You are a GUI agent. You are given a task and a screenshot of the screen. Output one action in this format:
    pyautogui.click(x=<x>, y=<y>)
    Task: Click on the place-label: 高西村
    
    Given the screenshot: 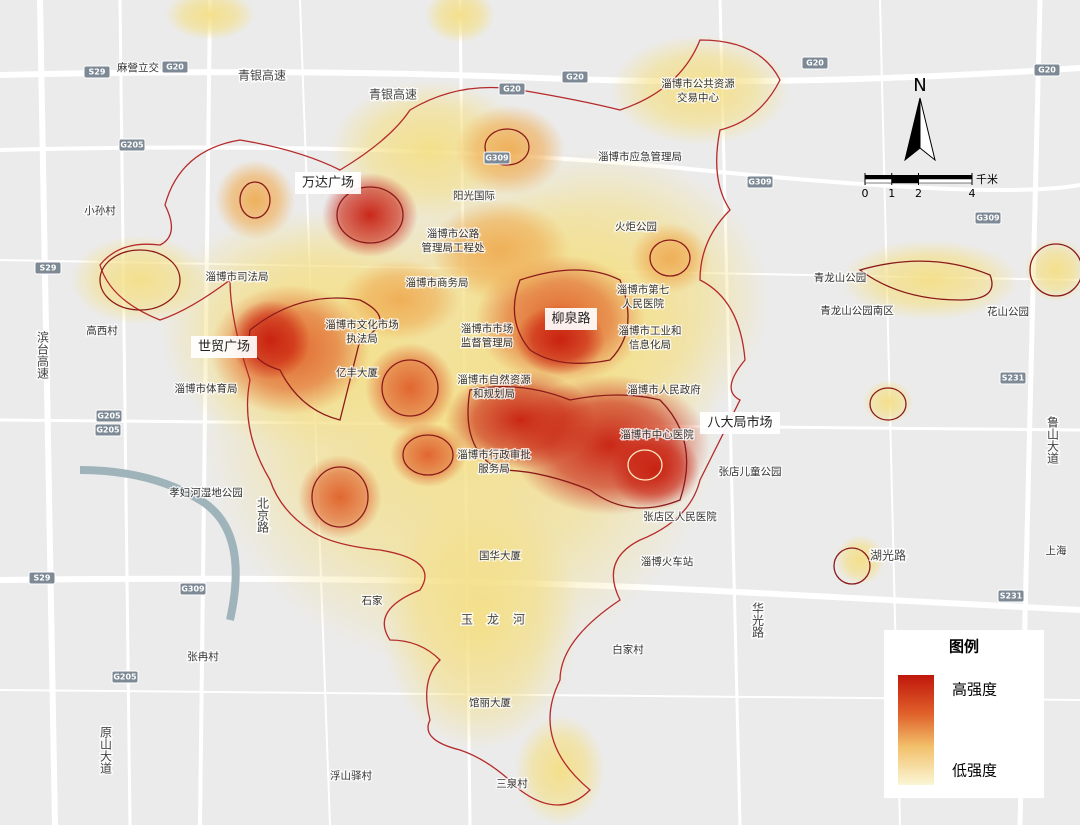 What is the action you would take?
    pyautogui.click(x=102, y=330)
    